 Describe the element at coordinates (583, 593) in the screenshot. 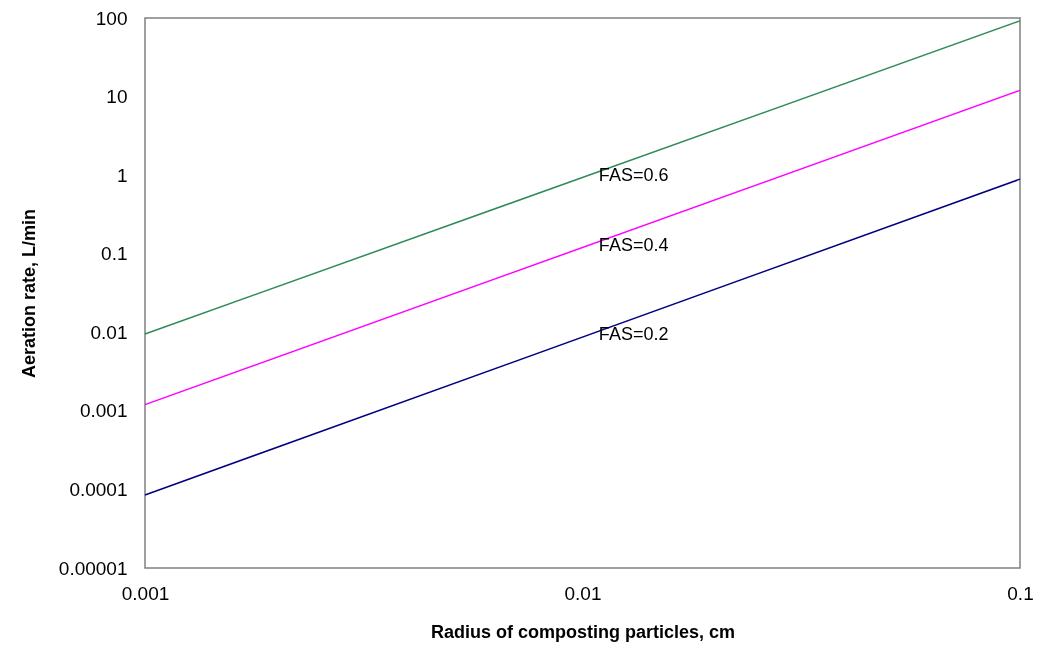

I see `x-tick-label: 0.01` at that location.